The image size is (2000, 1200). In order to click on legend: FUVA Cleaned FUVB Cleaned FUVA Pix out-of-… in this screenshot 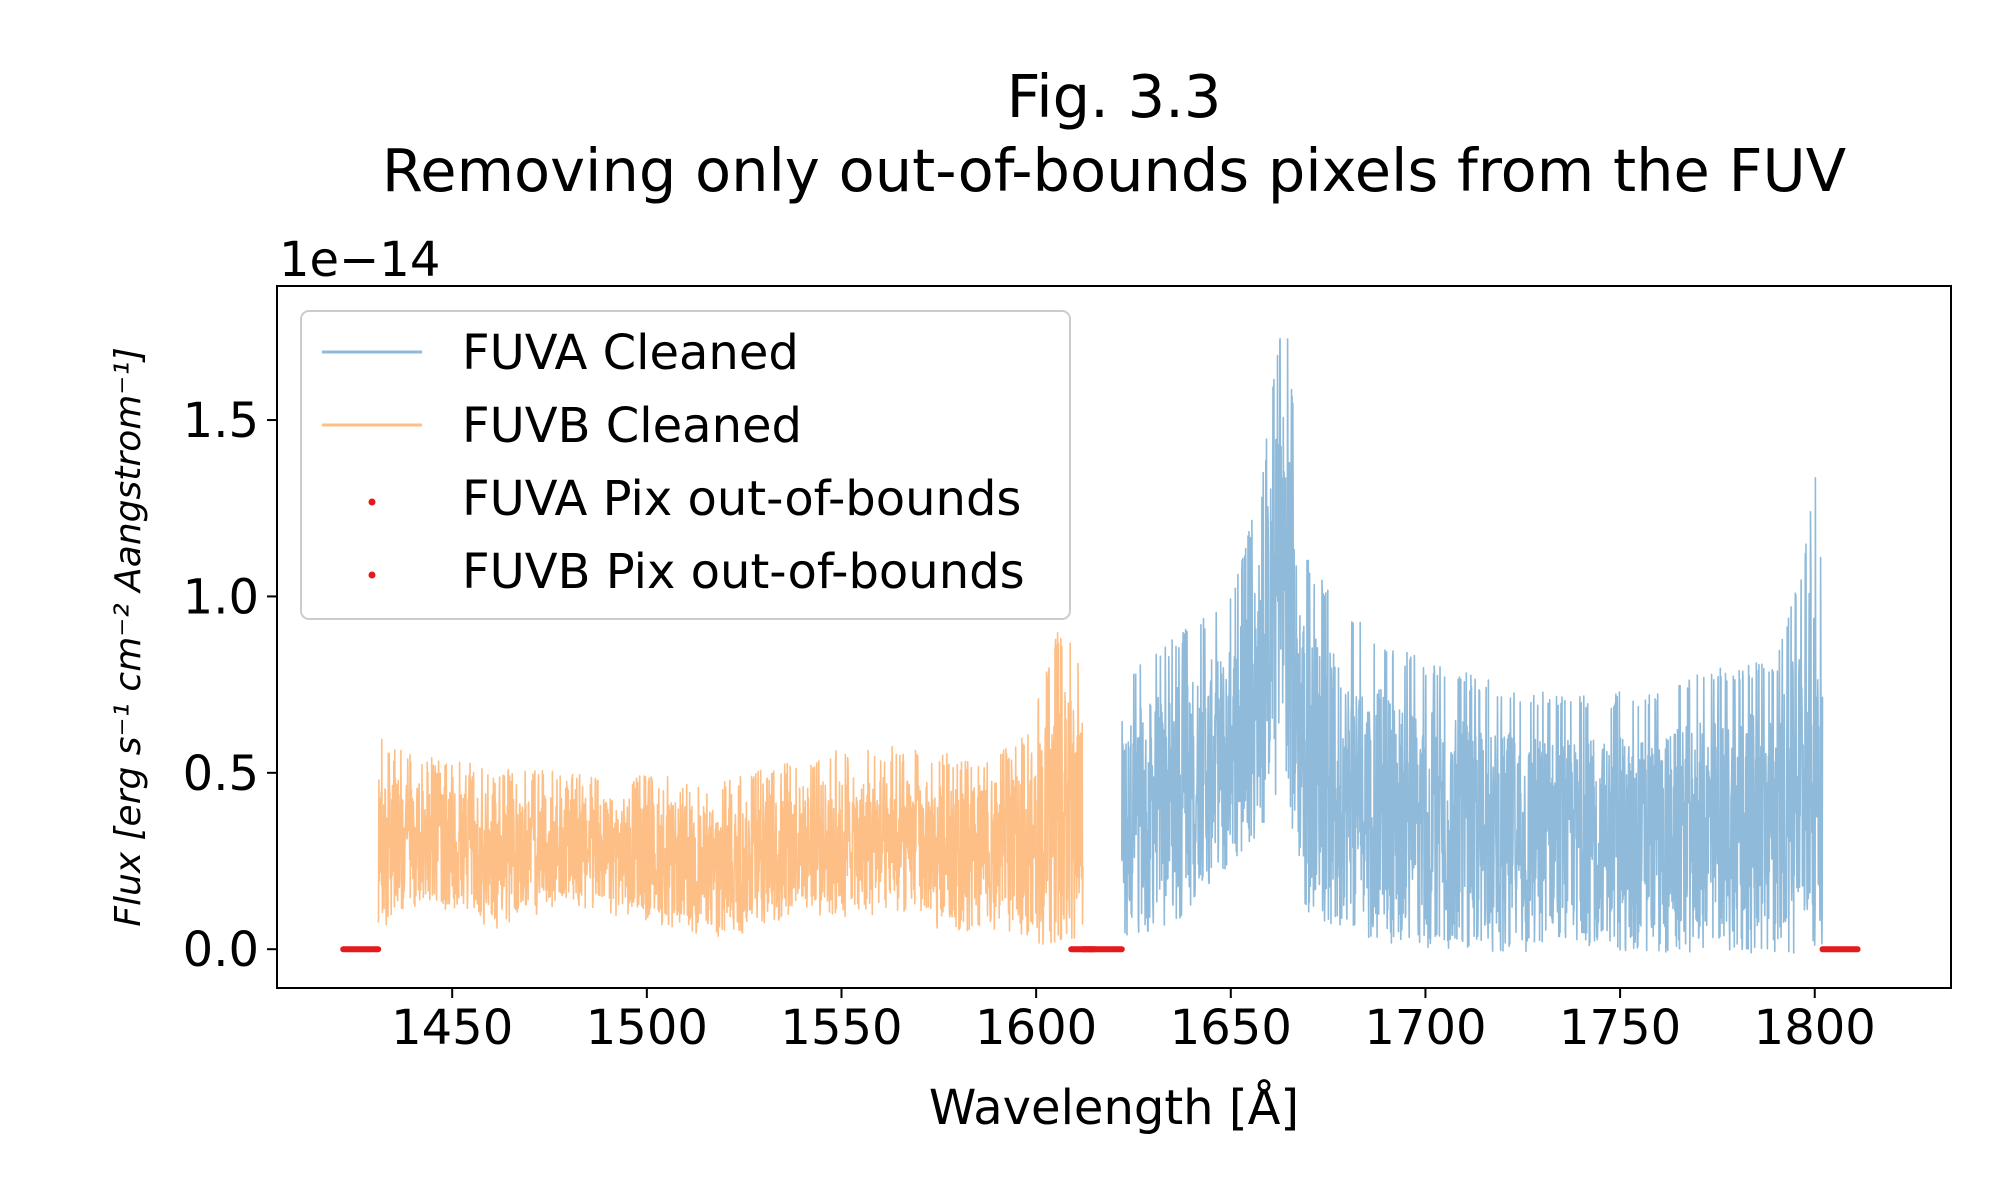, I will do `click(685, 465)`.